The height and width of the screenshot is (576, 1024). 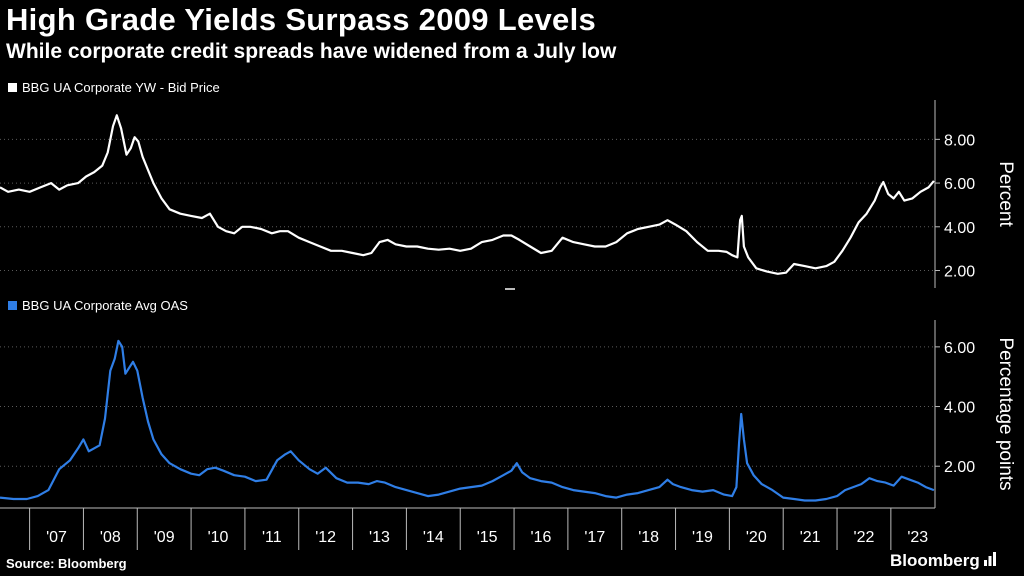 I want to click on oas-ytick-label: 2.00, so click(x=959, y=467).